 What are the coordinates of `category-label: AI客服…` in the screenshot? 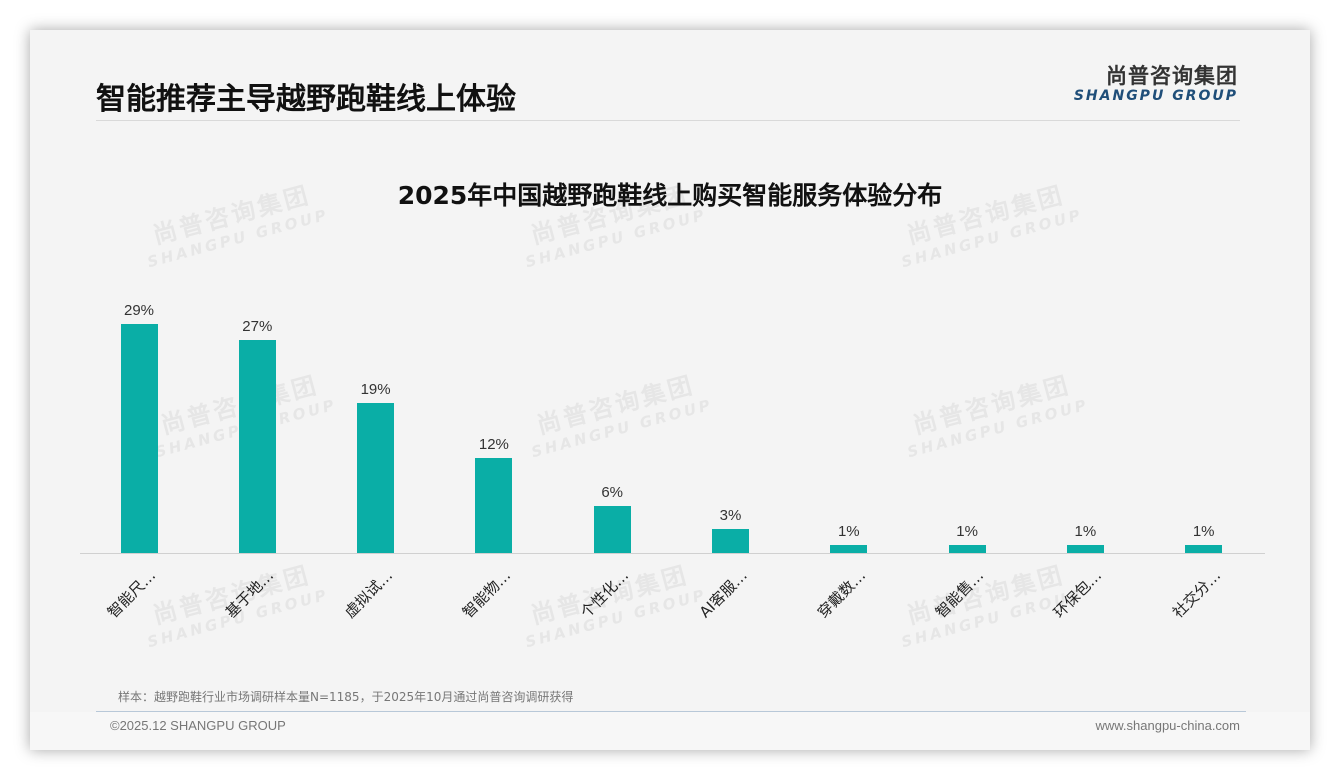 It's located at (723, 594).